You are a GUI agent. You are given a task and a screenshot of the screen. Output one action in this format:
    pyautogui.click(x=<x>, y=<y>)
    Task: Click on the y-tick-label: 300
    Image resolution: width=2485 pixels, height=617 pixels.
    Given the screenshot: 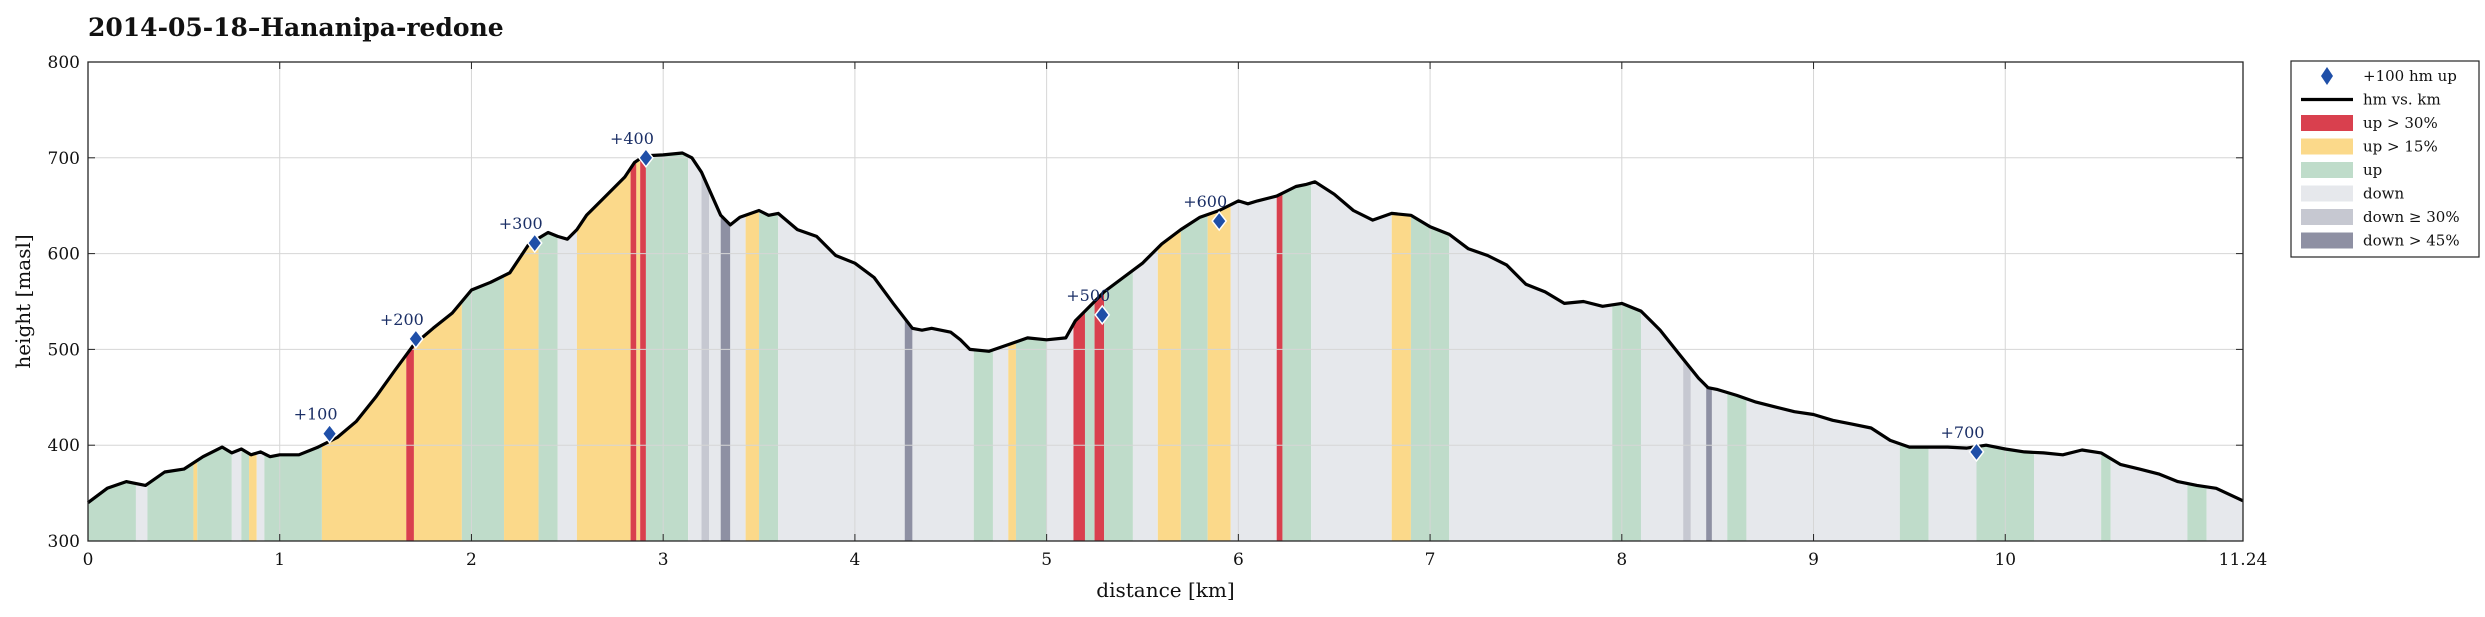 What is the action you would take?
    pyautogui.click(x=64, y=542)
    